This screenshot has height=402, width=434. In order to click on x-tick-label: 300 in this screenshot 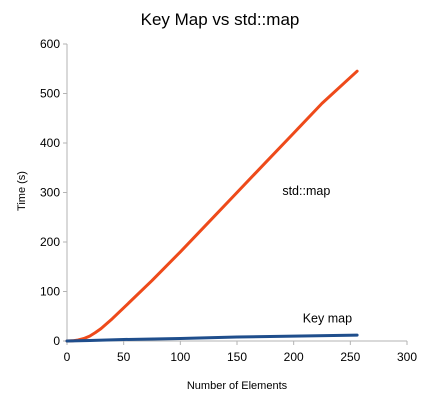, I will do `click(407, 357)`.